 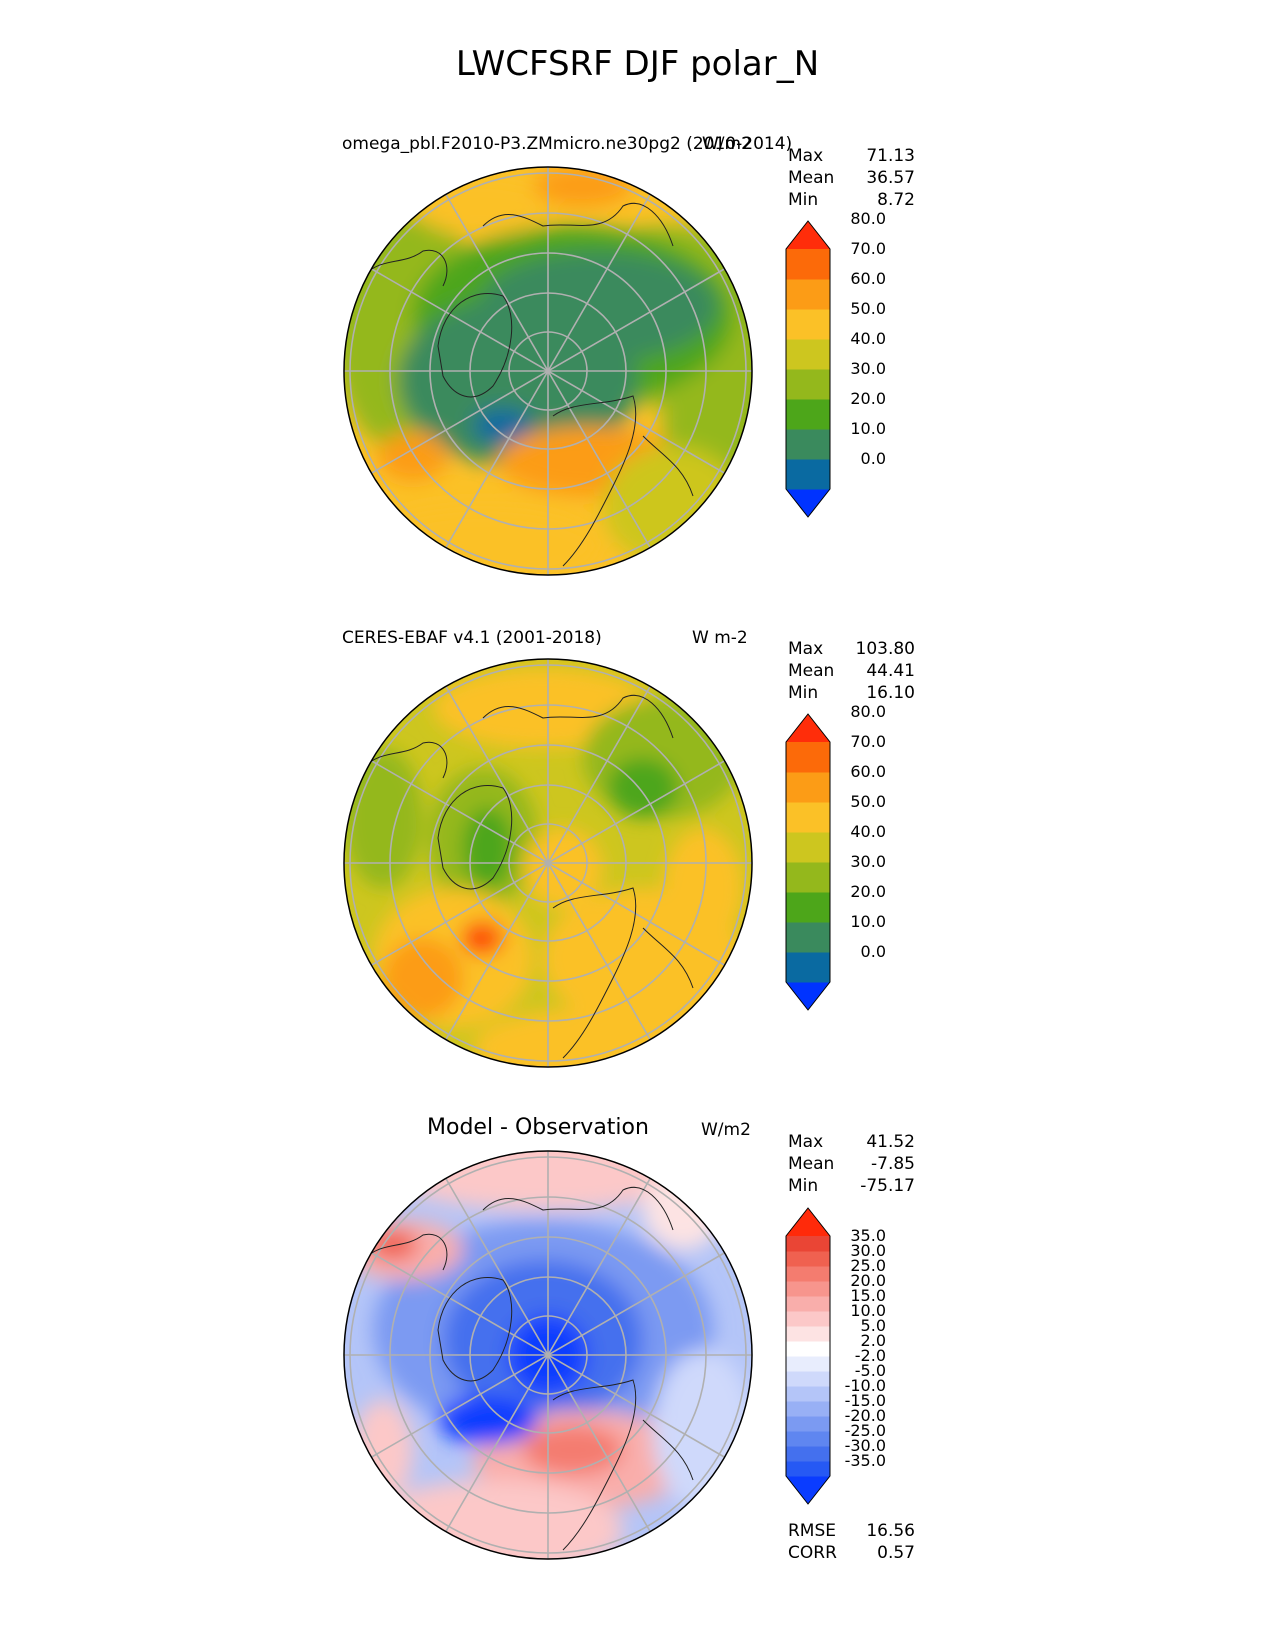 I want to click on panel-3-rmse-label: RMSE, so click(x=812, y=1531).